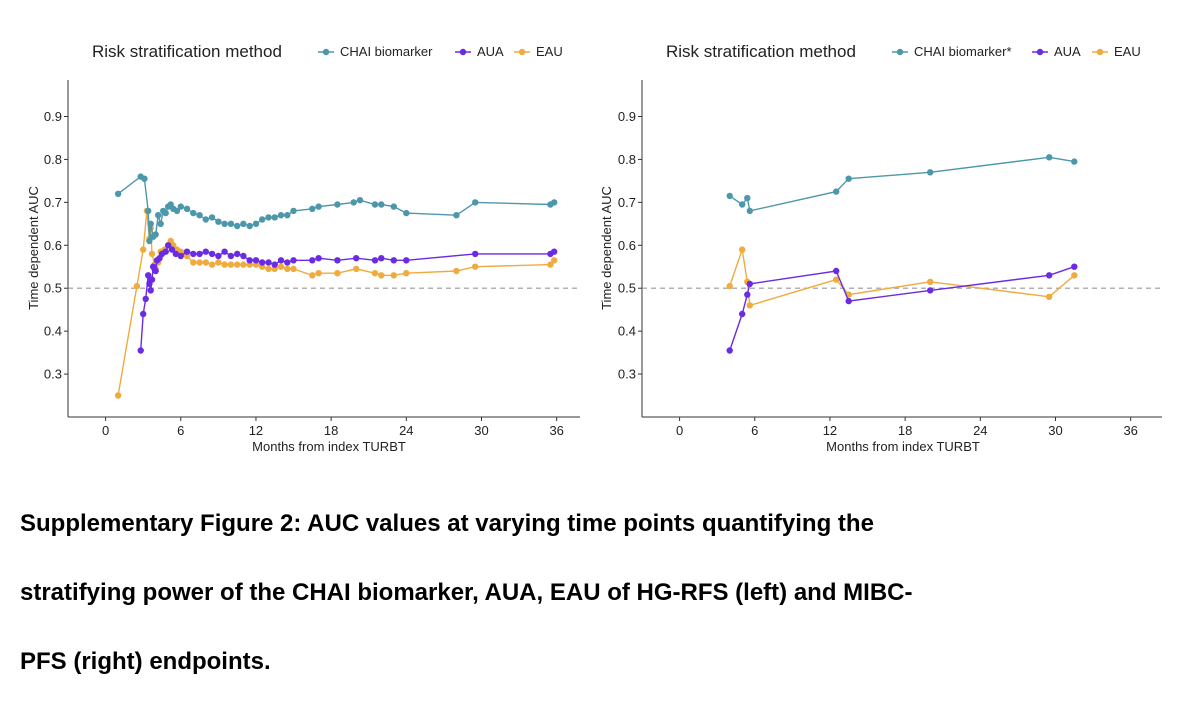 The width and height of the screenshot is (1200, 705). What do you see at coordinates (627, 245) in the screenshot?
I see `y-tick-label: 0.6` at bounding box center [627, 245].